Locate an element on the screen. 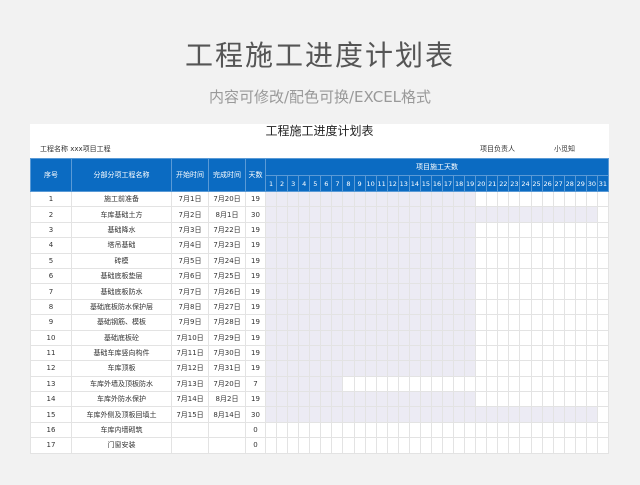  cell-start: 7月5日 is located at coordinates (190, 260).